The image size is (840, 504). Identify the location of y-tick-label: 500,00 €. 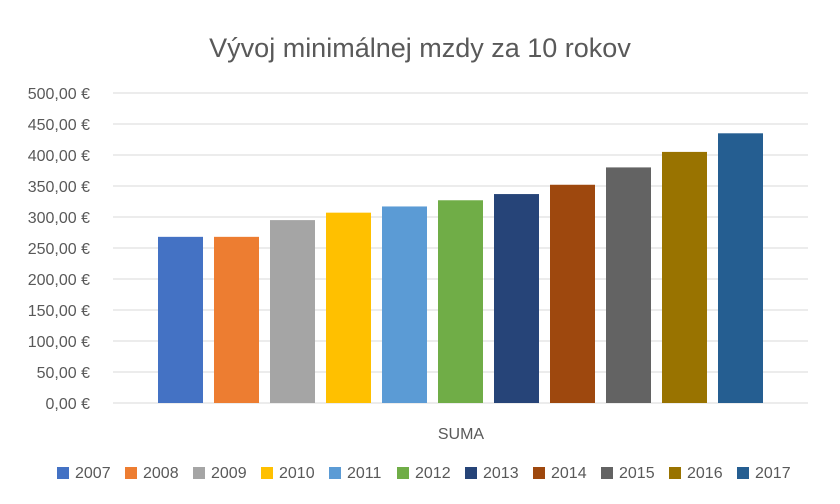
(59, 94).